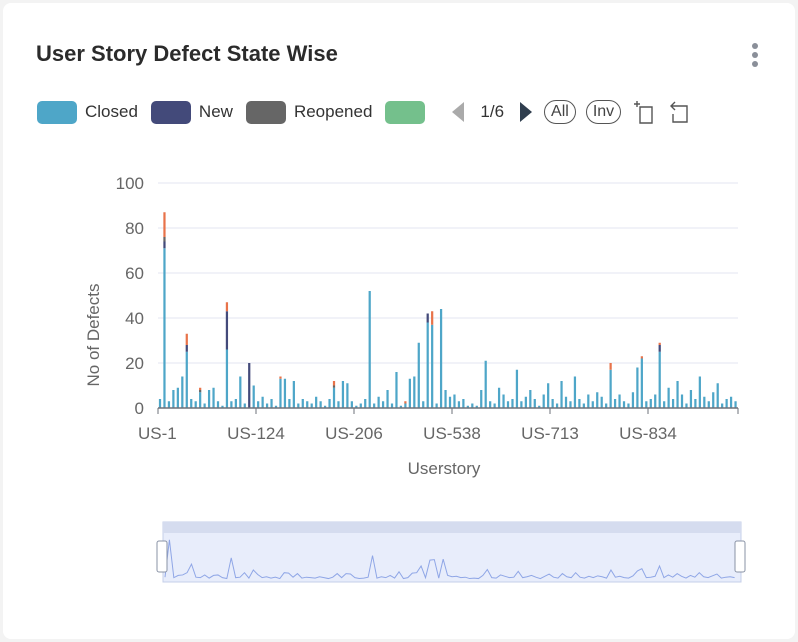 The image size is (798, 642). Describe the element at coordinates (452, 527) in the screenshot. I see `zoom-drag-bar` at that location.